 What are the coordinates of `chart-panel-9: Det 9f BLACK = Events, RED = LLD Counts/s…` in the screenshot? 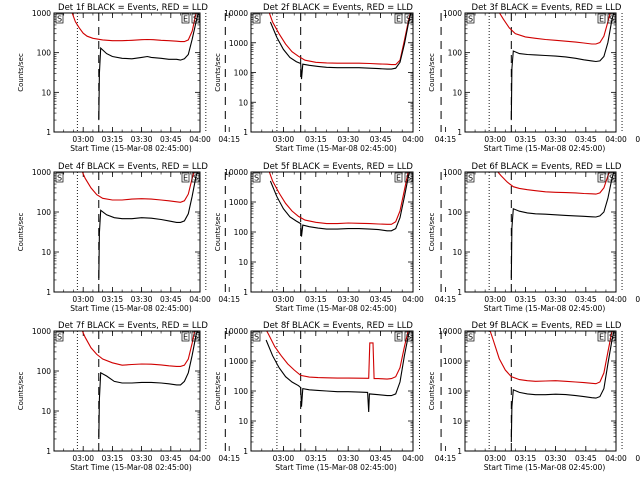 It's located at (534, 396).